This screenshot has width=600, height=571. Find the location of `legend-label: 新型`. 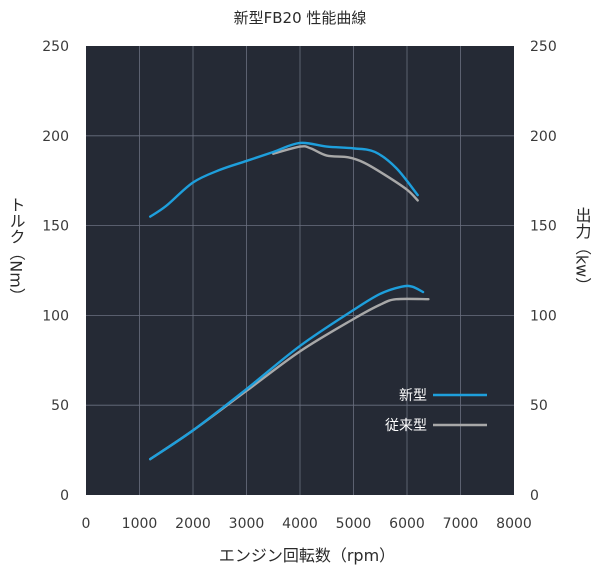

legend-label: 新型 is located at coordinates (413, 396).